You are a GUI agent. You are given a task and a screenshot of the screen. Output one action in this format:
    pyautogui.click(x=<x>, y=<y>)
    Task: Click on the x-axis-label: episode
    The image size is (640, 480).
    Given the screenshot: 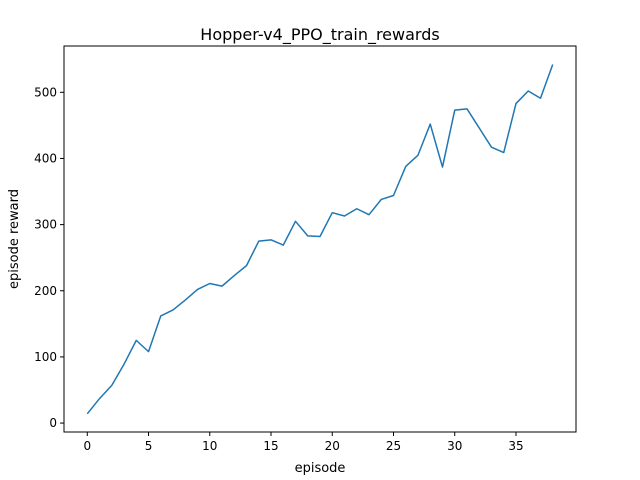 What is the action you would take?
    pyautogui.click(x=320, y=468)
    